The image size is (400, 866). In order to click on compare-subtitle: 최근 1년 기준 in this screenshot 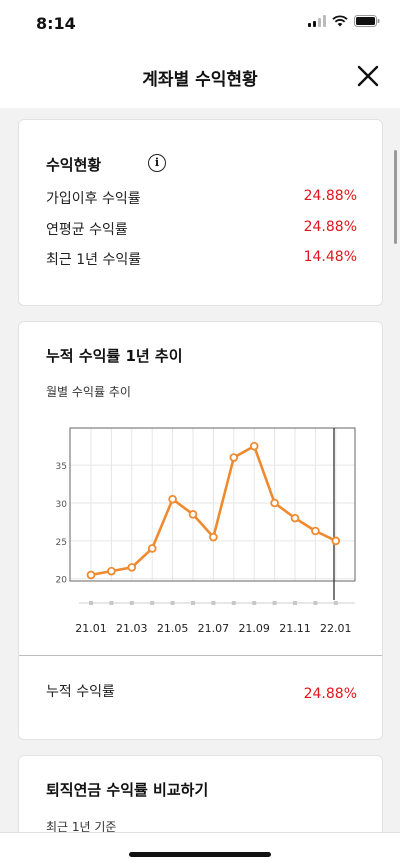, I will do `click(81, 827)`.